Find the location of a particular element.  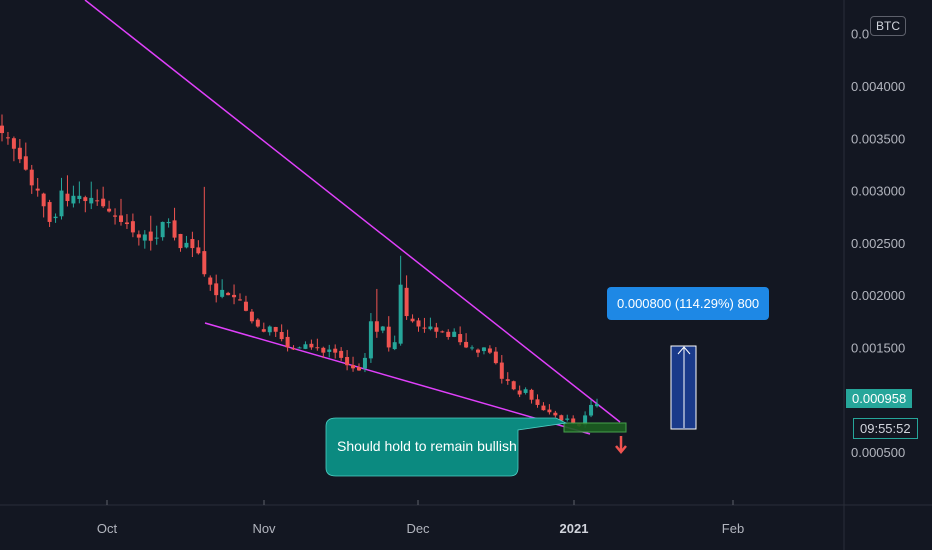

down-arrow-icon is located at coordinates (621, 445).